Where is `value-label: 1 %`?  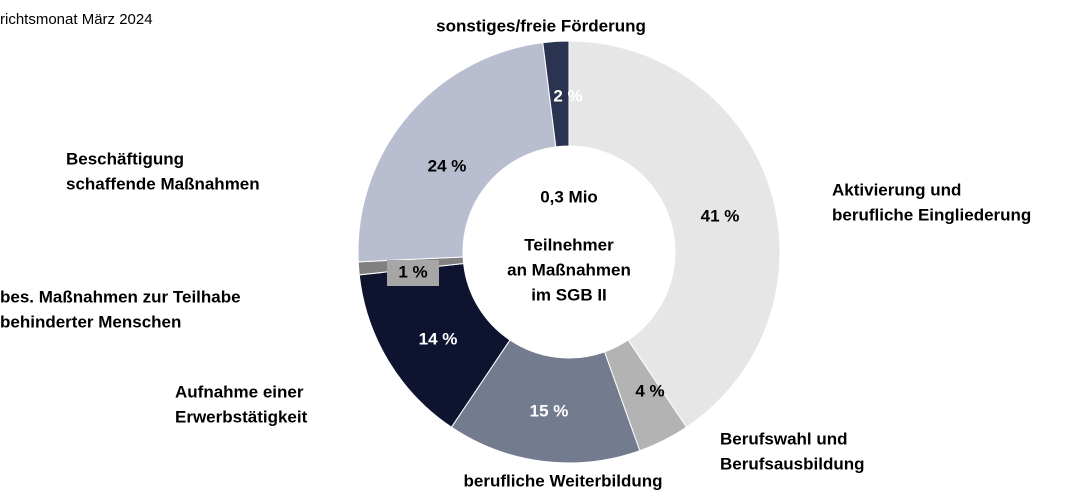
value-label: 1 % is located at coordinates (412, 271).